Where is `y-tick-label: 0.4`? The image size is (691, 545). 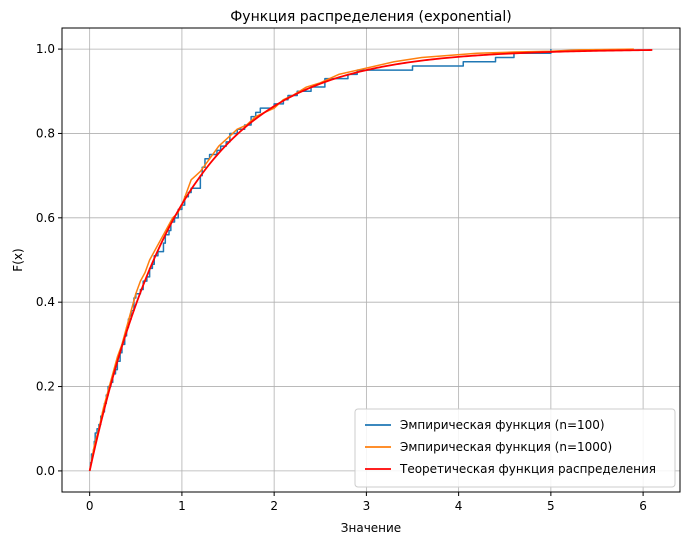
y-tick-label: 0.4 is located at coordinates (45, 302).